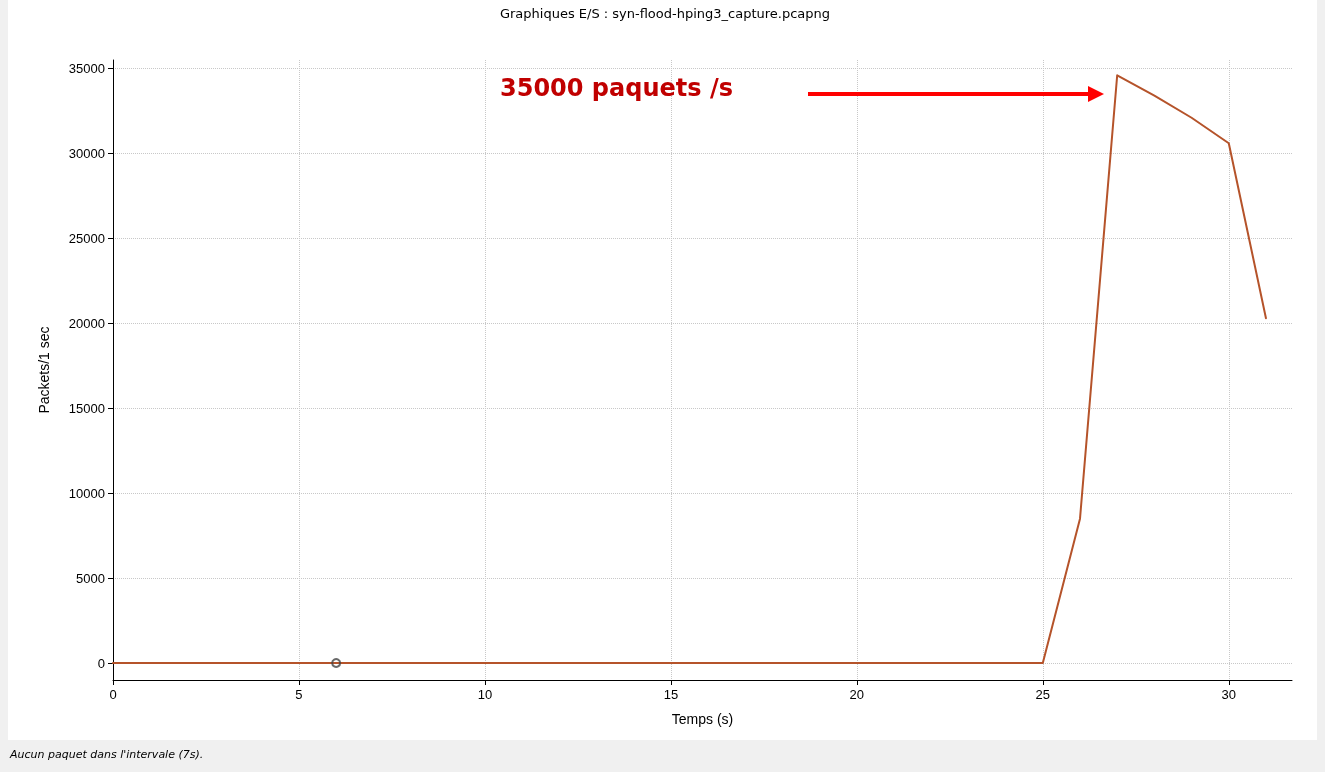 The height and width of the screenshot is (772, 1325). Describe the element at coordinates (1043, 694) in the screenshot. I see `x-tick-label: 25` at that location.